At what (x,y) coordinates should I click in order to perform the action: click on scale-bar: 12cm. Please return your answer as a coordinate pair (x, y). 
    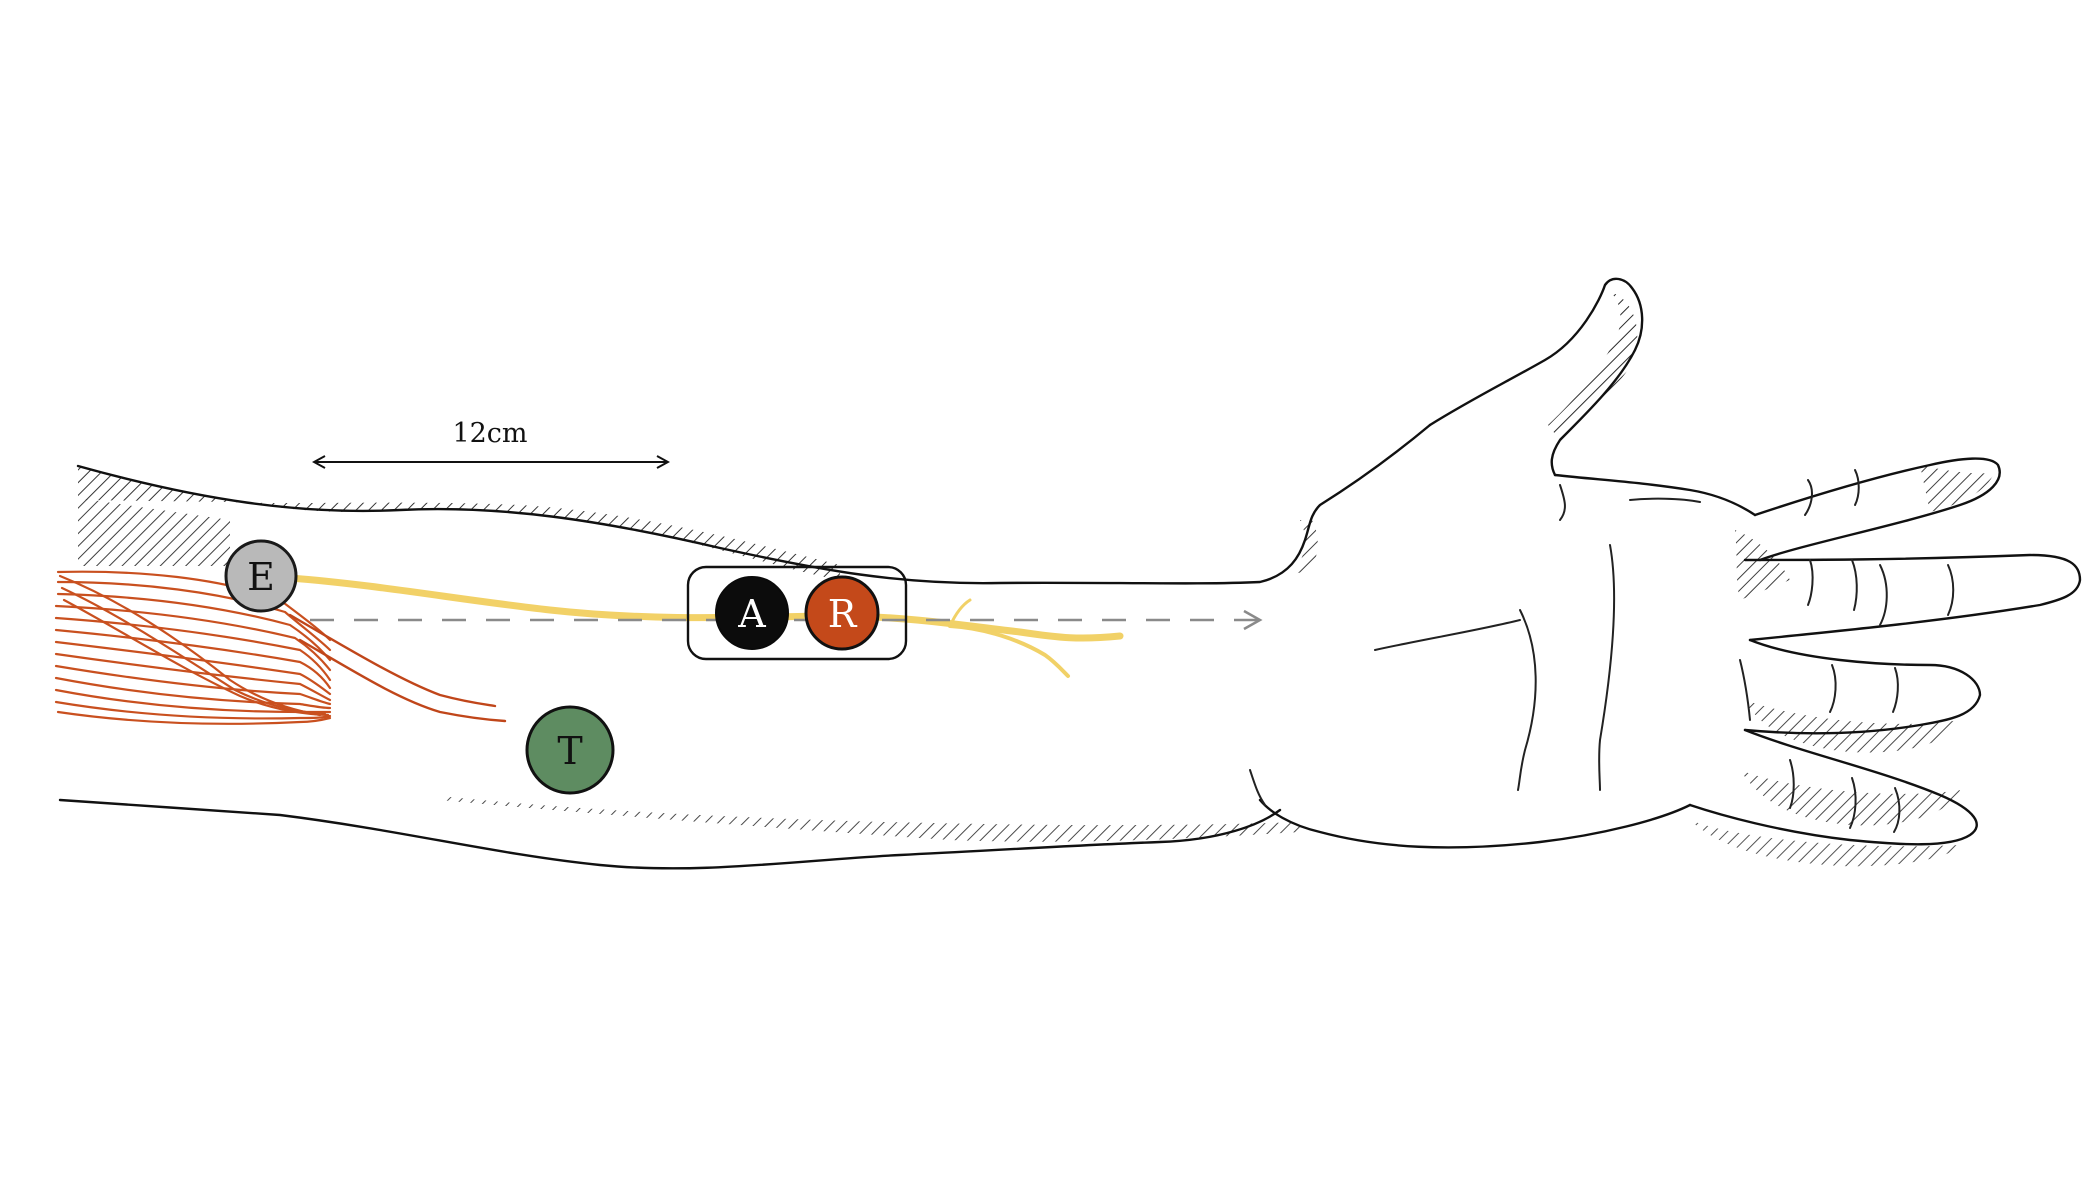
    Looking at the image, I should click on (491, 440).